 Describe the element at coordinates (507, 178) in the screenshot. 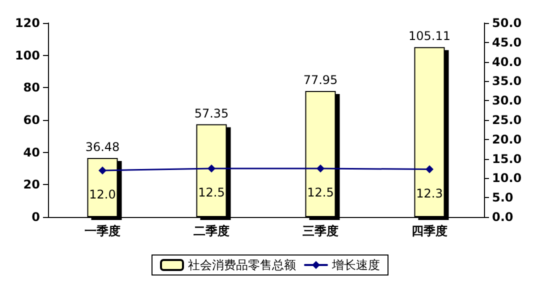

I see `y2-tick-label: 10.0` at that location.